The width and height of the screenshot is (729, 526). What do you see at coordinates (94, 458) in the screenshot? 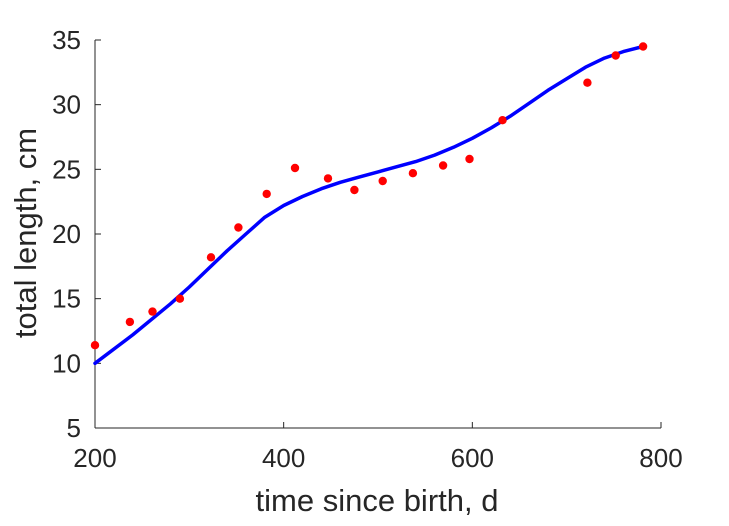
I see `x-tick-label: 200` at bounding box center [94, 458].